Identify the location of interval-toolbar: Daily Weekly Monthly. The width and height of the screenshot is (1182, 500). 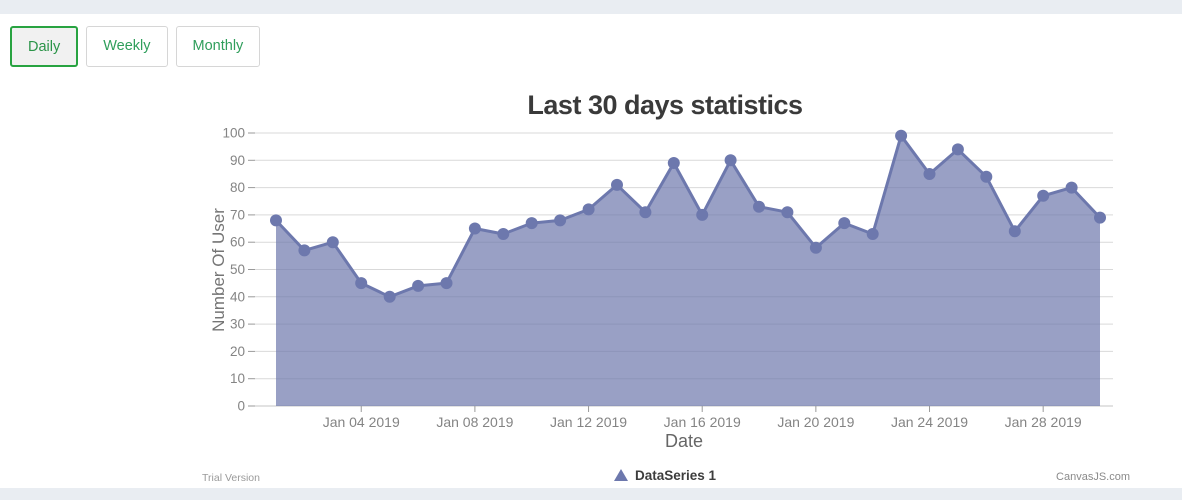
(135, 46).